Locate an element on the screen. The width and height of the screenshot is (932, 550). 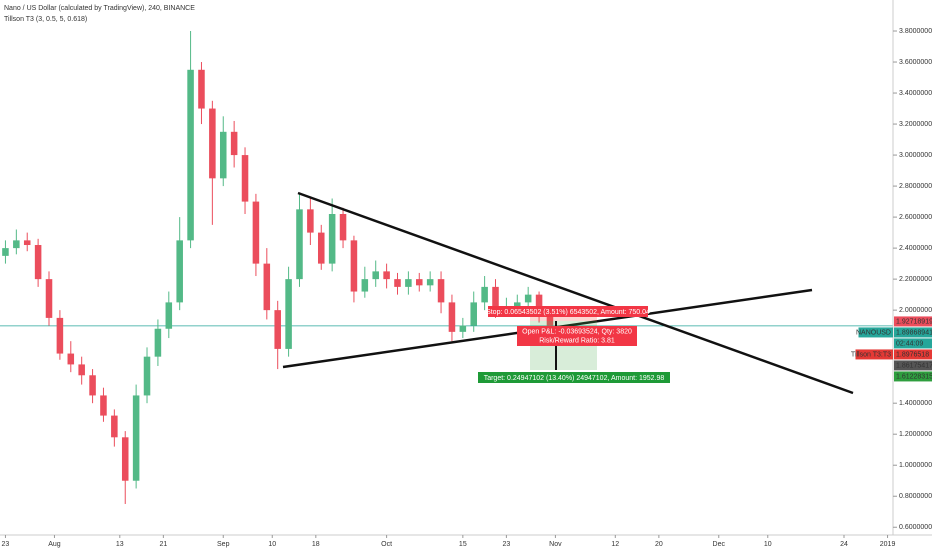
x-tick-label: 18 is located at coordinates (316, 544).